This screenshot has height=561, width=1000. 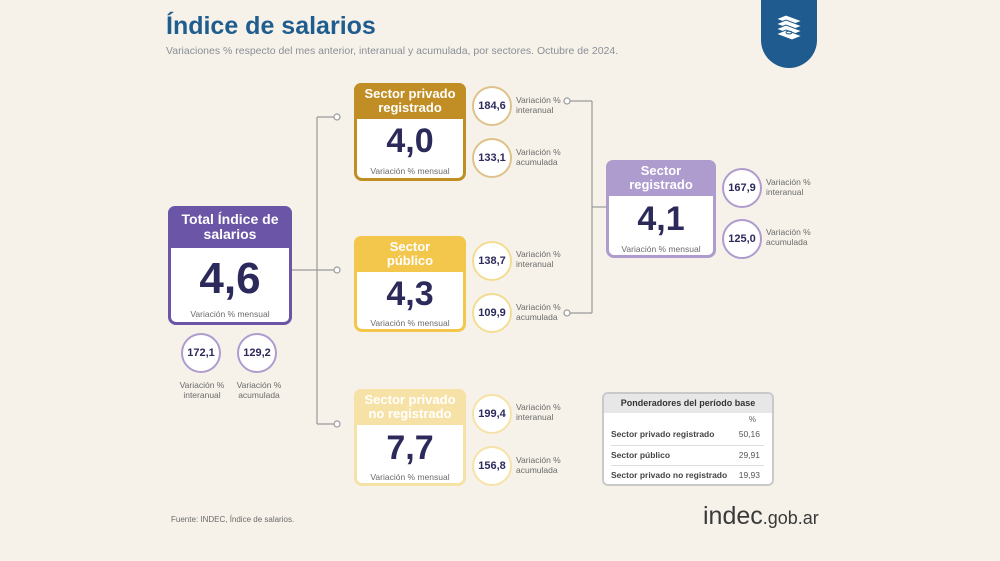 I want to click on ponderadores-title: Ponderadores del período base, so click(x=688, y=403).